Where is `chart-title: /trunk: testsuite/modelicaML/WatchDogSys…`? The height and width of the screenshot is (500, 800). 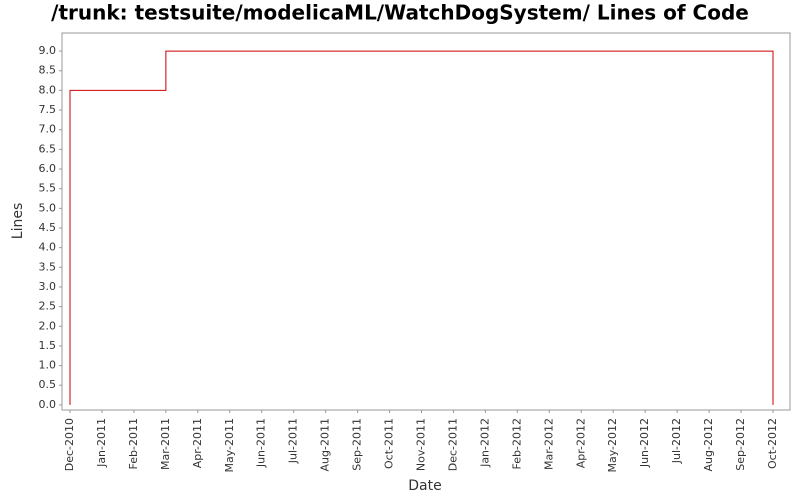 chart-title: /trunk: testsuite/modelicaML/WatchDogSys… is located at coordinates (400, 13).